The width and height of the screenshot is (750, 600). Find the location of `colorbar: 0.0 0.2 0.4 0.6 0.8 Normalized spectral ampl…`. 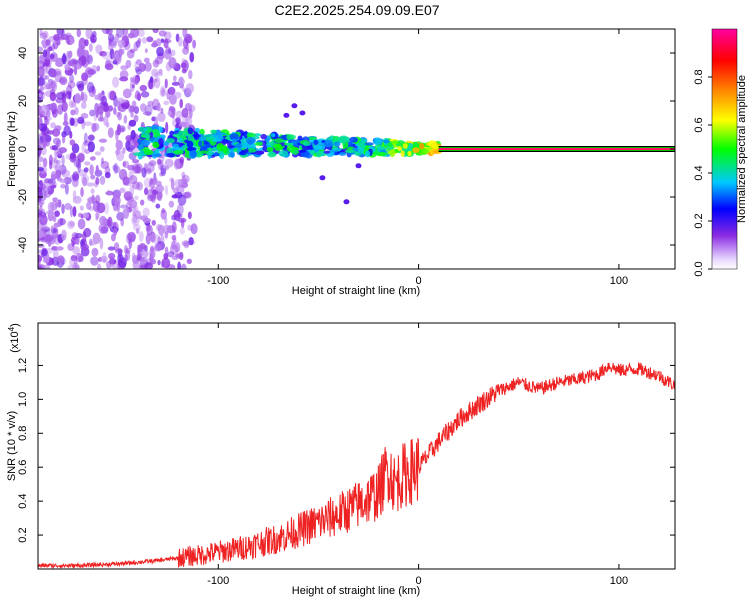

colorbar: 0.0 0.2 0.4 0.6 0.8 Normalized spectral ampl… is located at coordinates (720, 152).